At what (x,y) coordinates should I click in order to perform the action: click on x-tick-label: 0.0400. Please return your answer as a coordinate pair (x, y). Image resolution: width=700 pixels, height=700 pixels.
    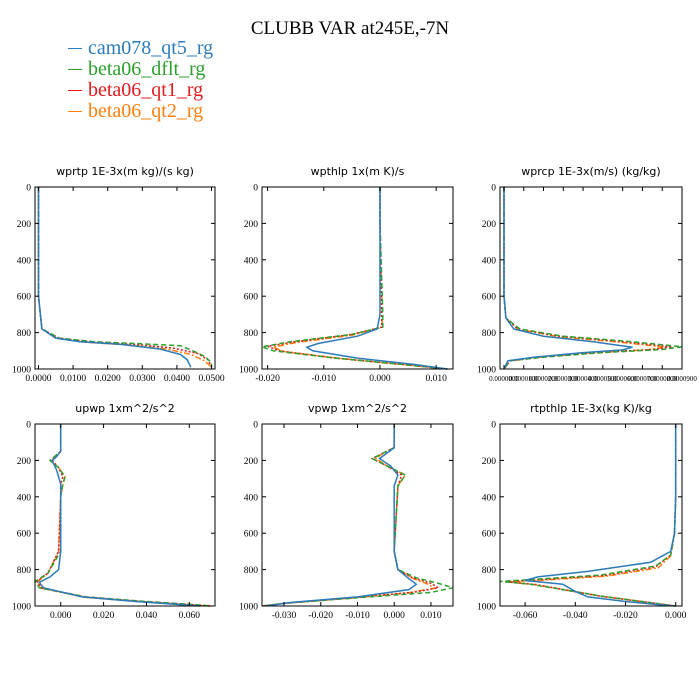
    Looking at the image, I should click on (177, 379).